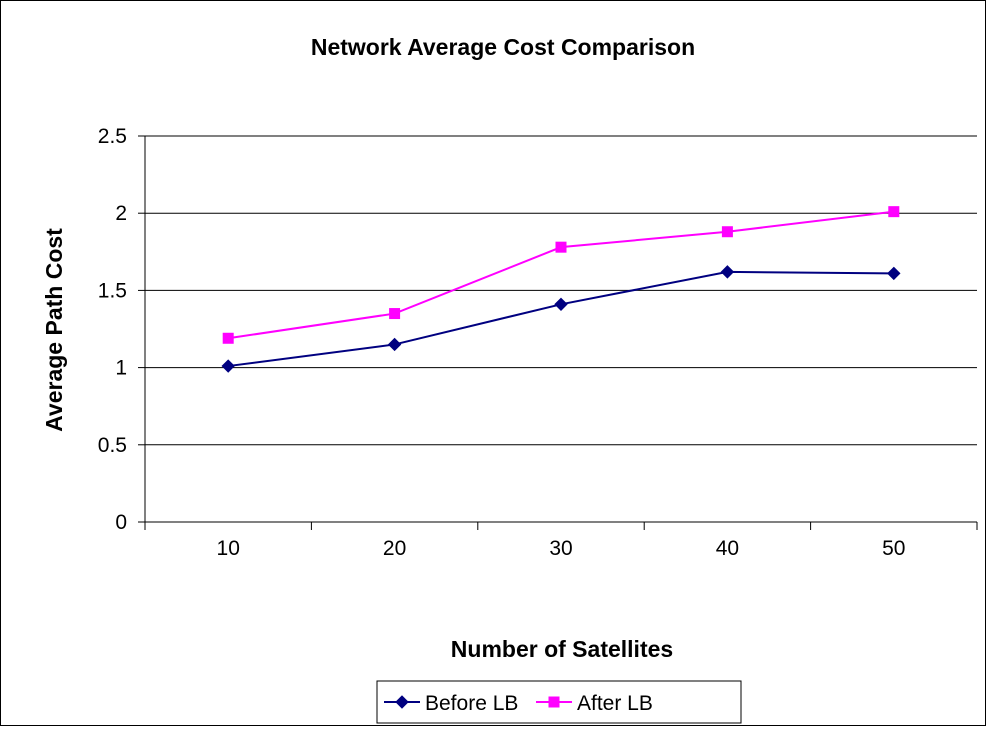 The width and height of the screenshot is (987, 732). What do you see at coordinates (394, 548) in the screenshot?
I see `x-tick-label: 20` at bounding box center [394, 548].